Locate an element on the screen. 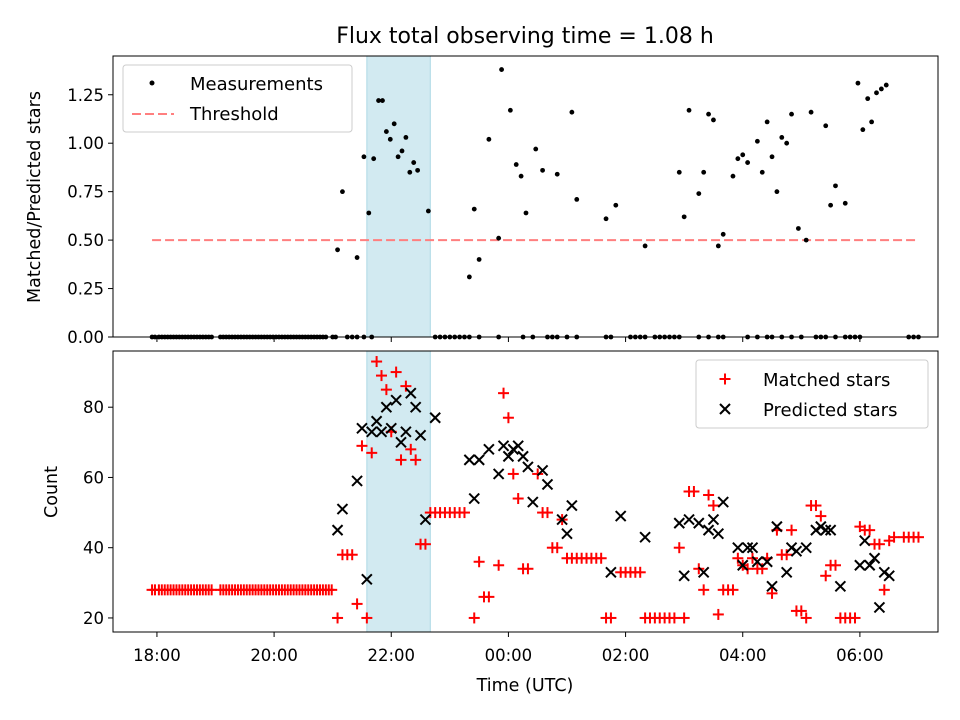 Image resolution: width=960 pixels, height=720 pixels. chart-title: Flux total observing time = 1.08 h is located at coordinates (525, 36).